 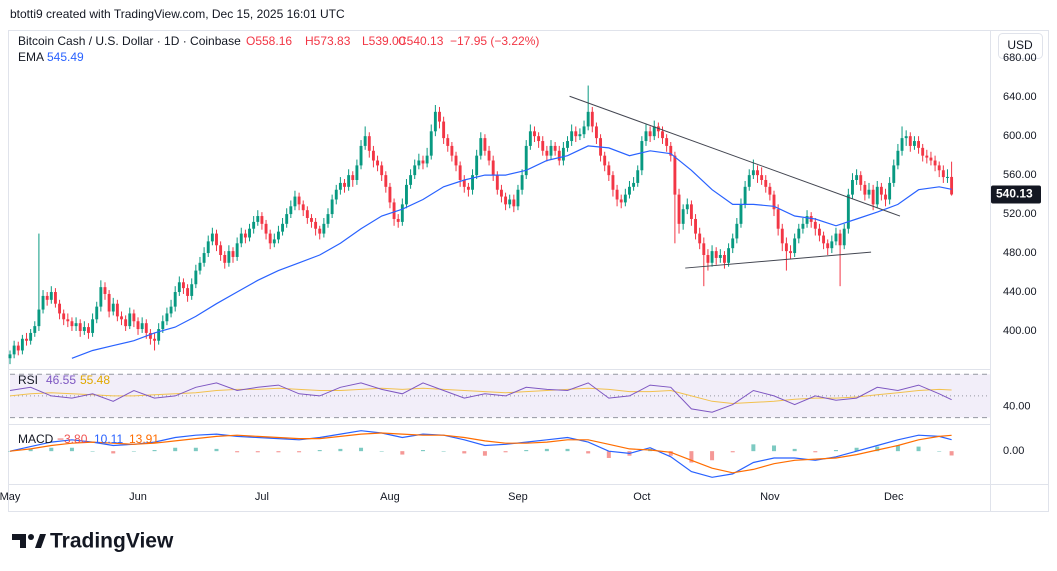 What do you see at coordinates (262, 497) in the screenshot?
I see `x-tick-label: Jul` at bounding box center [262, 497].